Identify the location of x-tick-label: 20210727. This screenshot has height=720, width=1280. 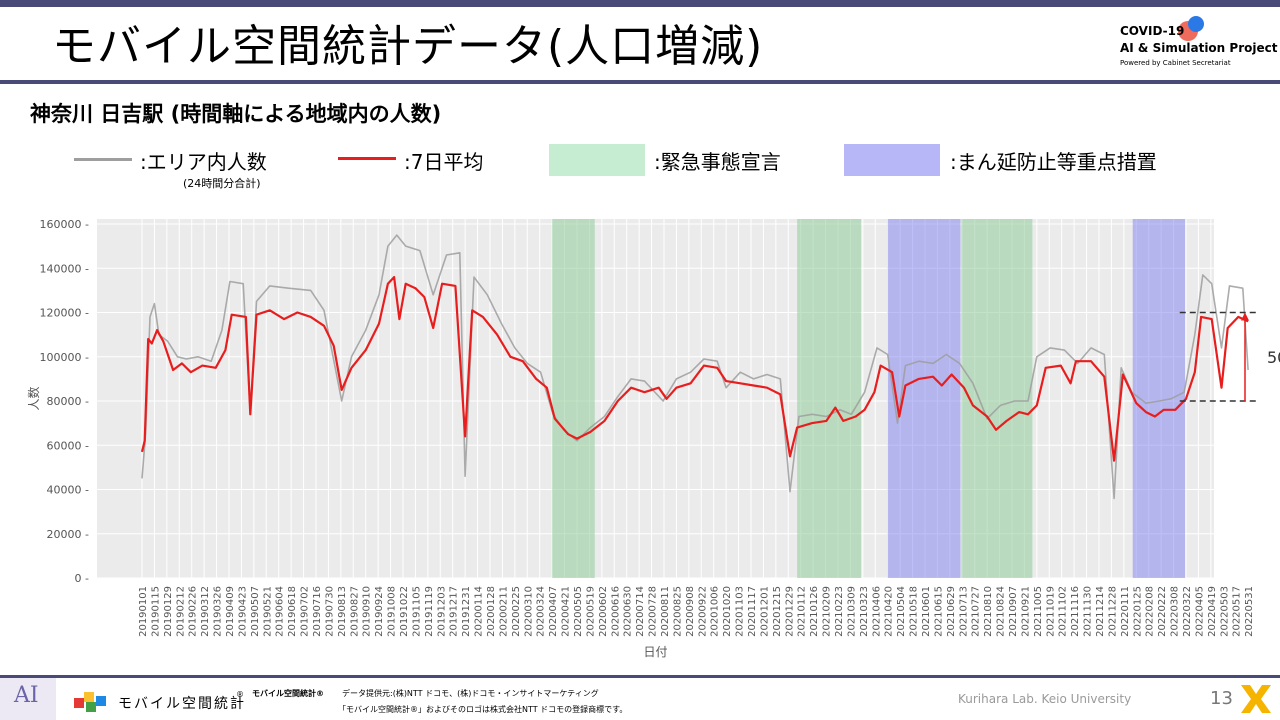
(976, 611).